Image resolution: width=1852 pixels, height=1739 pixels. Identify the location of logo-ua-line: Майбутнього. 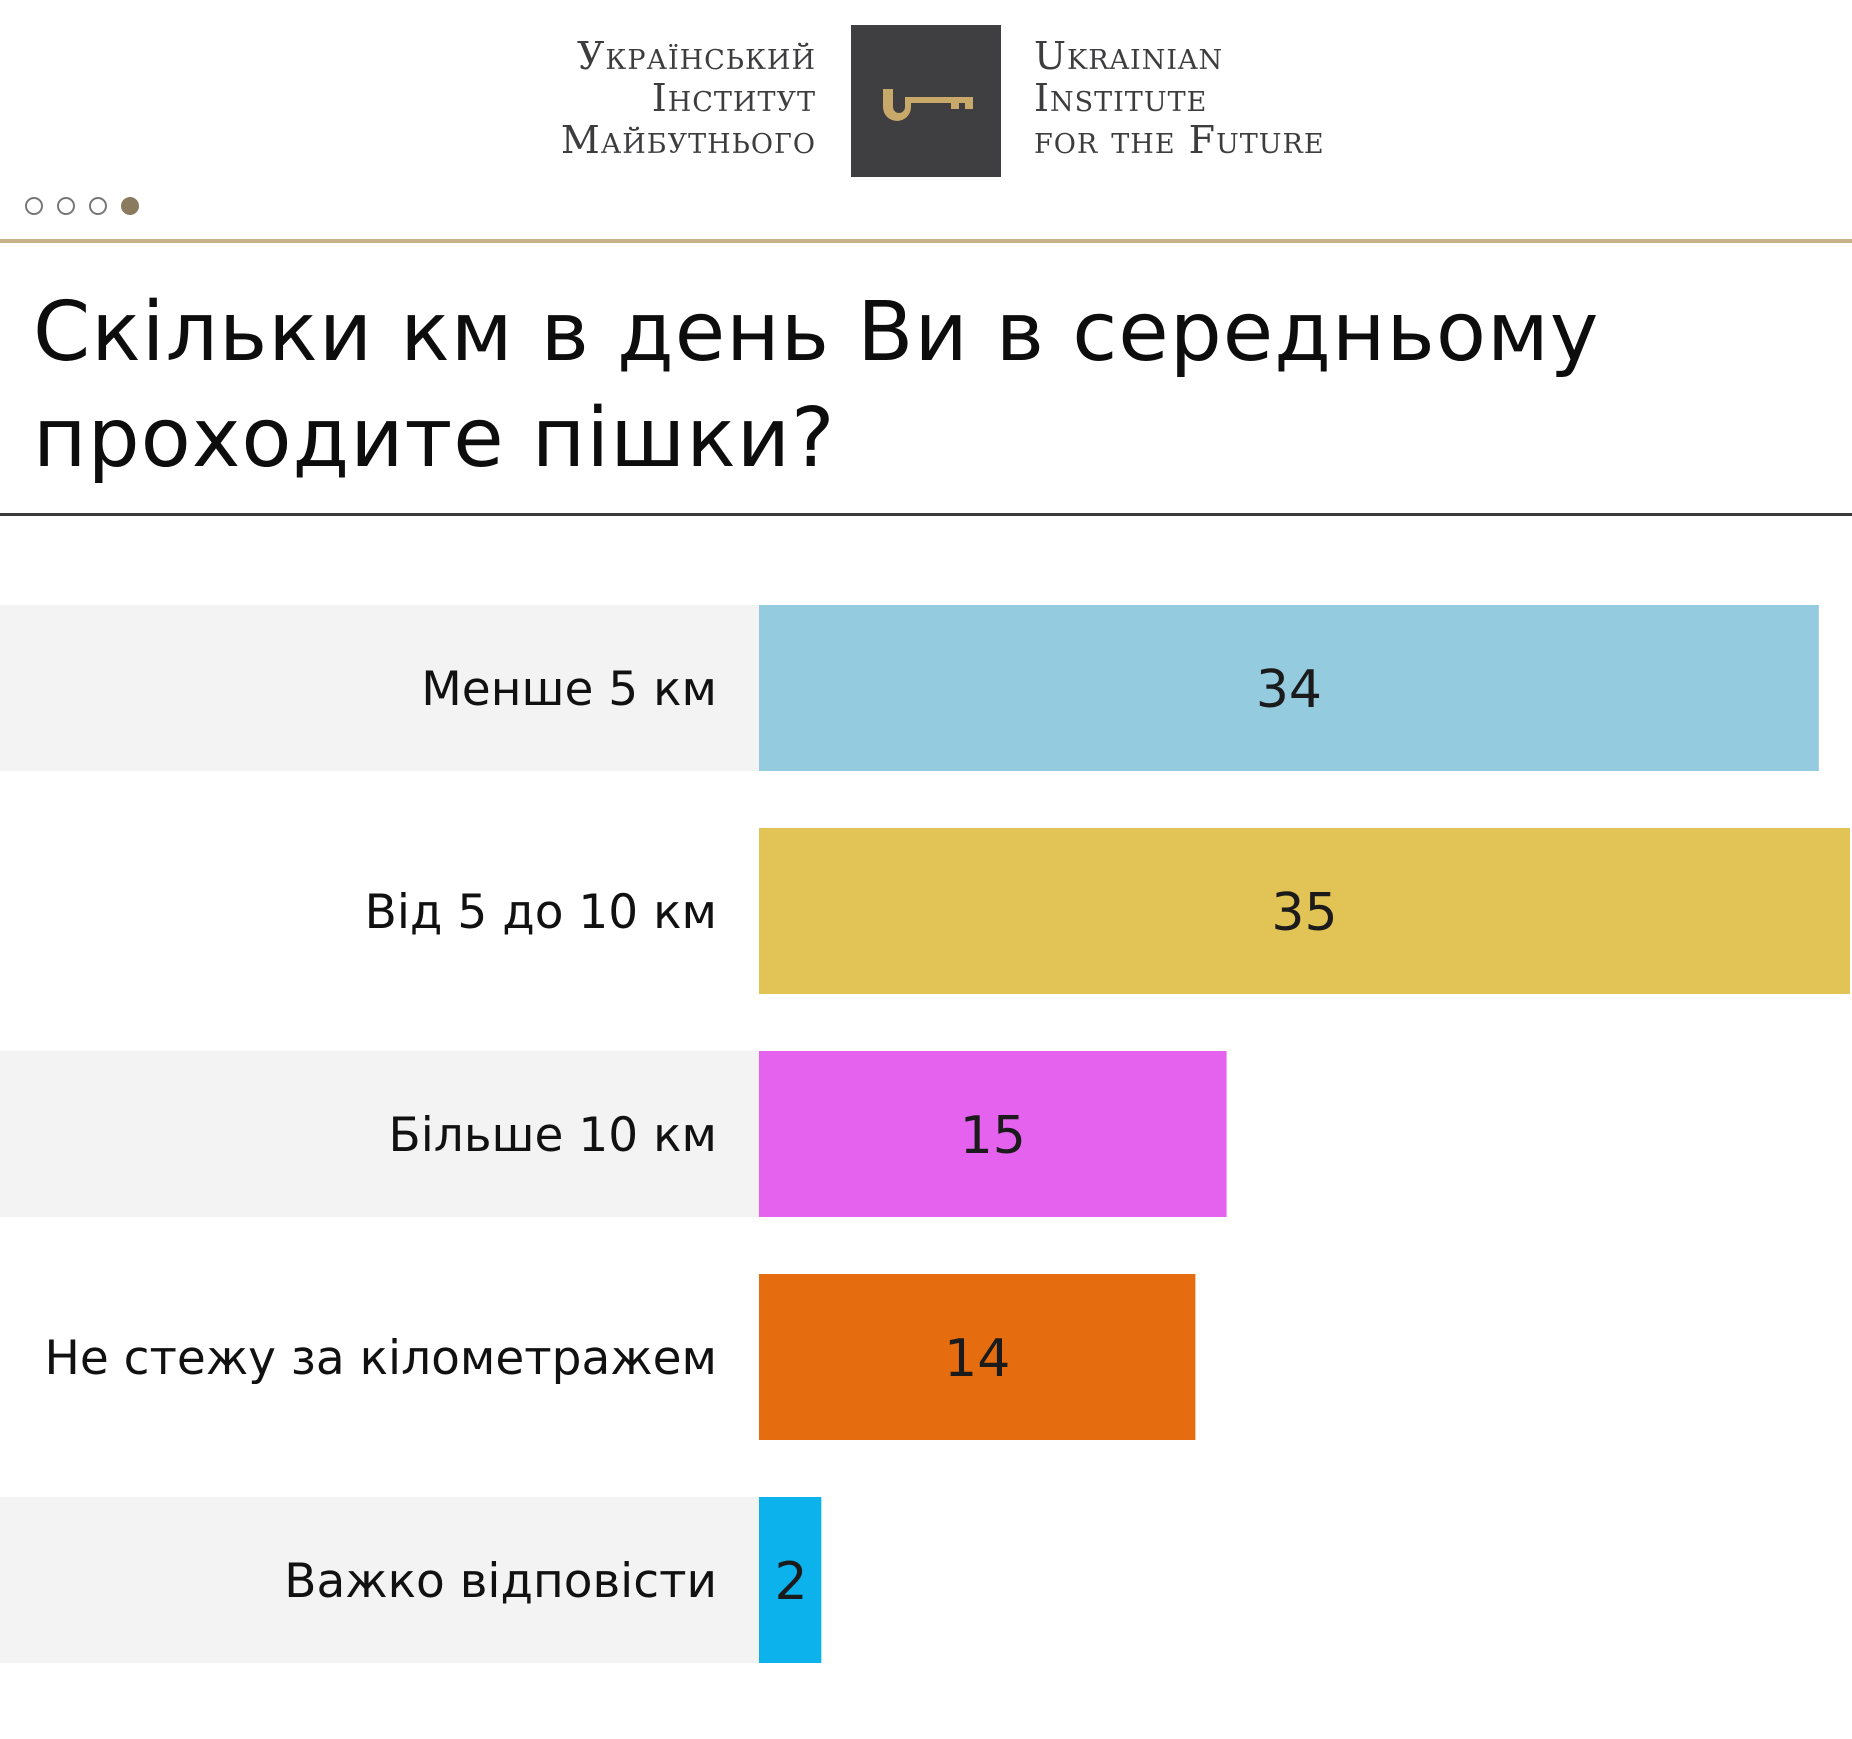
(688, 140).